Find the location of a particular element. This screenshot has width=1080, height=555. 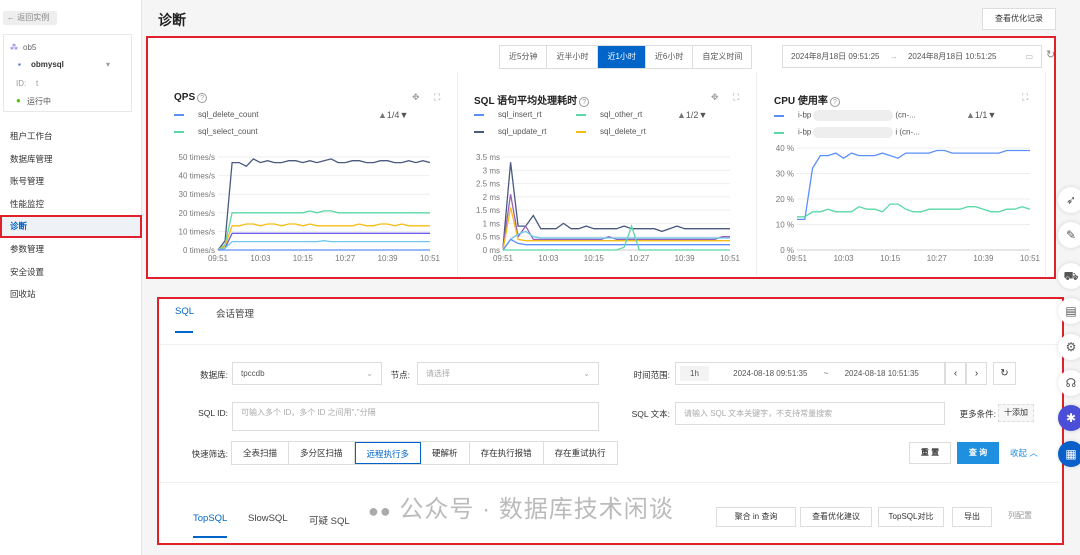

gear-icon: ⚙ is located at coordinates (1069, 347).